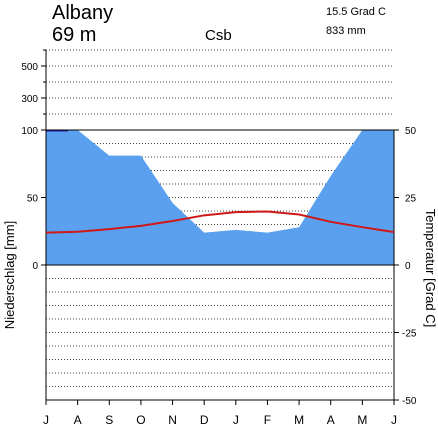 This screenshot has height=428, width=438. Describe the element at coordinates (109, 420) in the screenshot. I see `month-label: S` at that location.